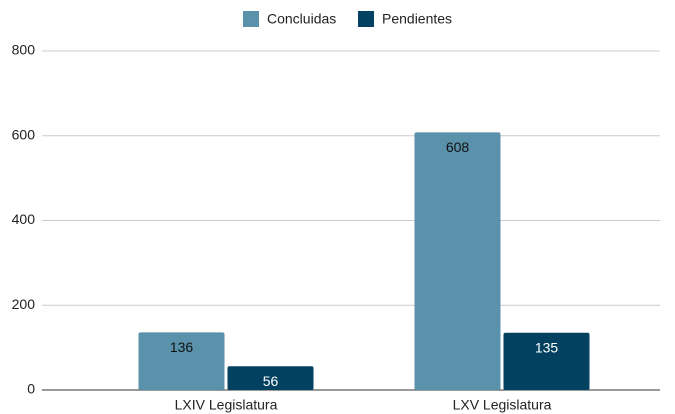 The height and width of the screenshot is (414, 675). I want to click on data-label: 135, so click(547, 347).